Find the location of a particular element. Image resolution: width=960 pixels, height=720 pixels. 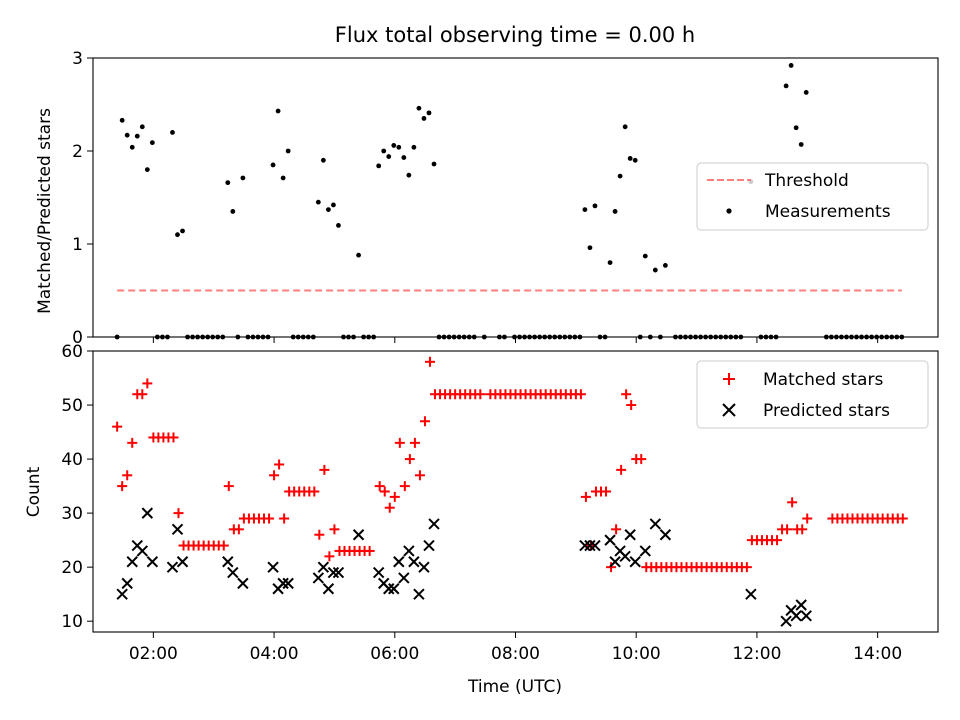

bottom-x-tick-label: 06:00 is located at coordinates (394, 654).